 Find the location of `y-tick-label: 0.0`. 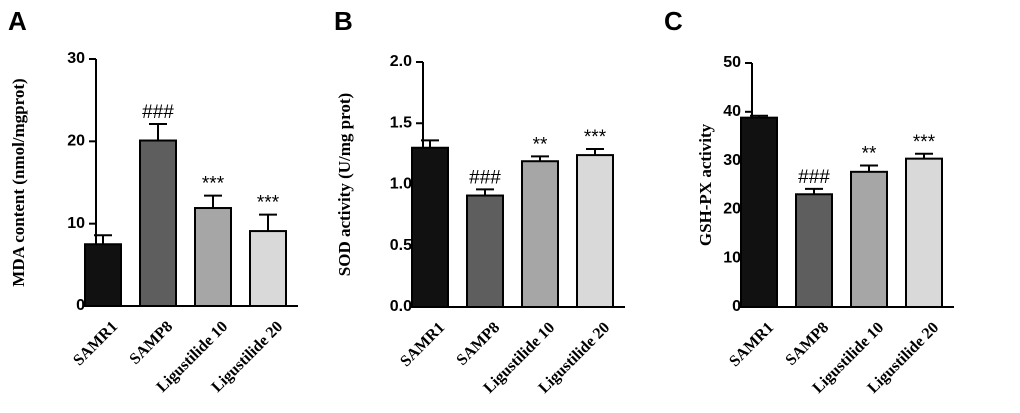

y-tick-label: 0.0 is located at coordinates (401, 306).